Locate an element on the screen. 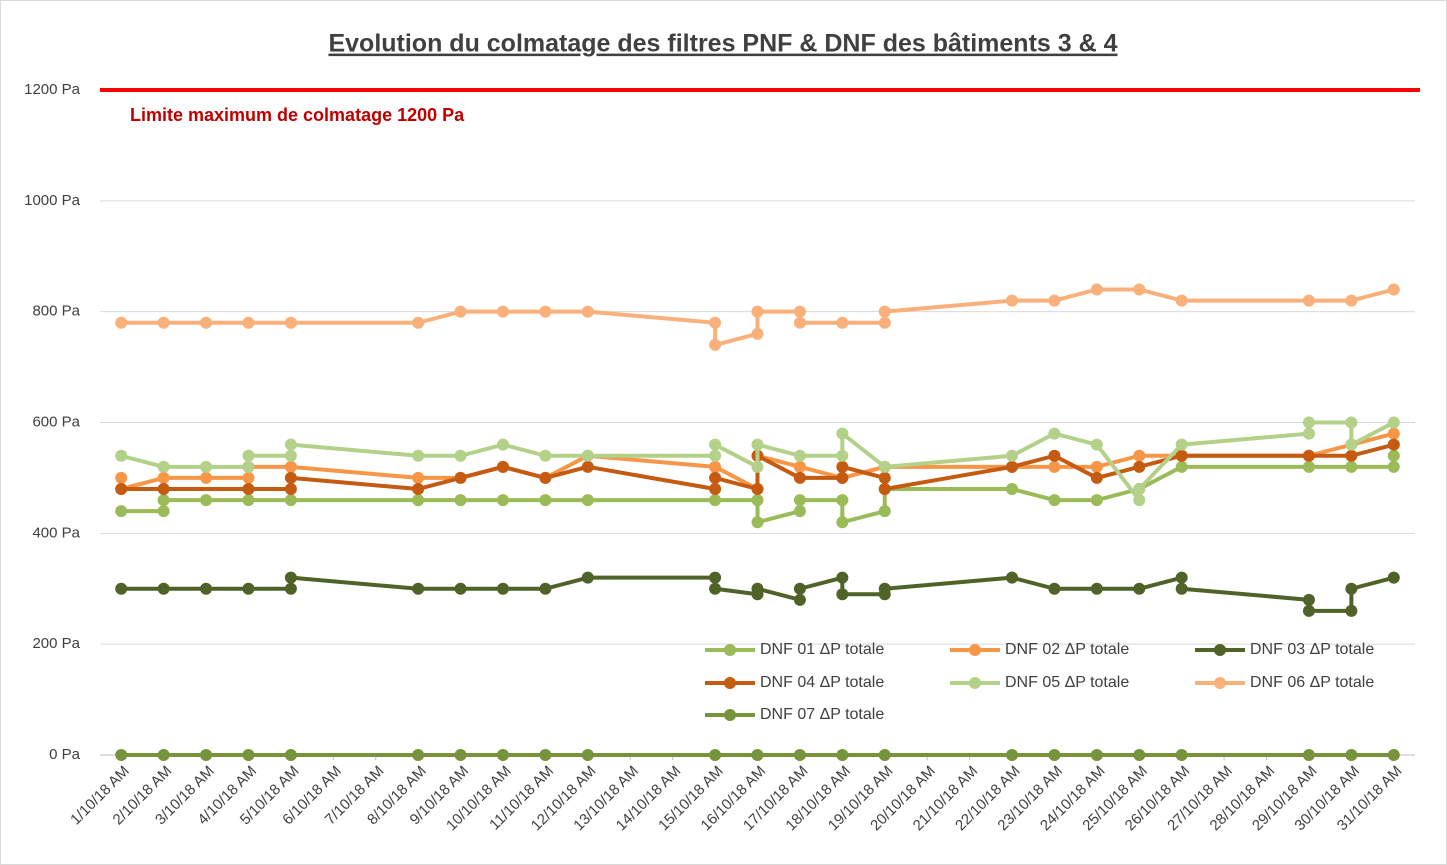 The height and width of the screenshot is (865, 1447). legend-label: DNF 07 ΔP totale is located at coordinates (822, 714).